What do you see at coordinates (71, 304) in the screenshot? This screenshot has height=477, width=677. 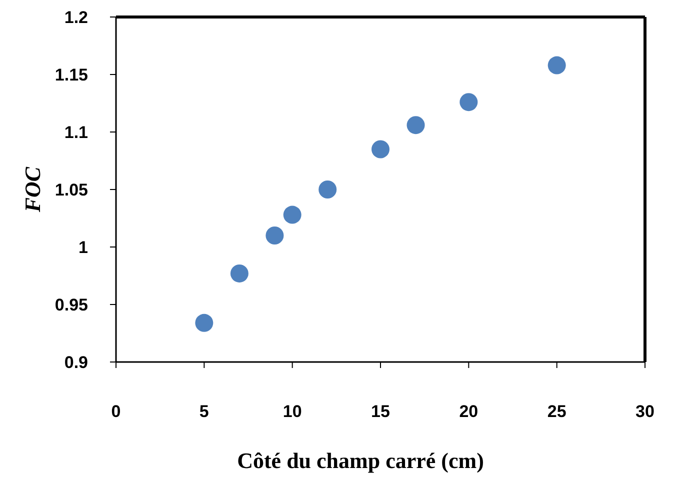 I see `y-tick-label: 0.95` at bounding box center [71, 304].